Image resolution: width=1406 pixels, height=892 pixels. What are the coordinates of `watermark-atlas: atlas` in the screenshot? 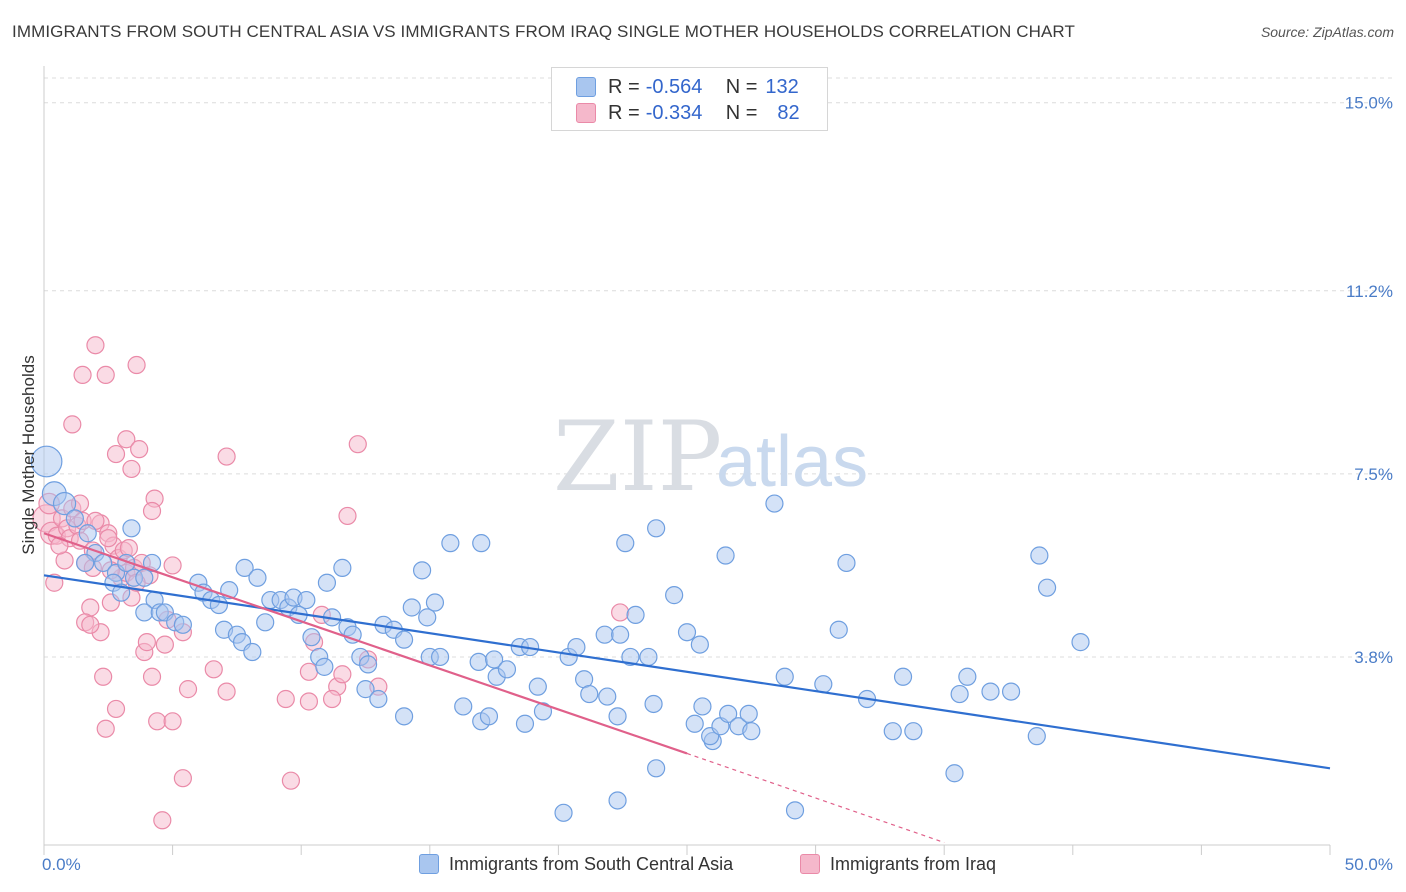 It's located at (792, 462).